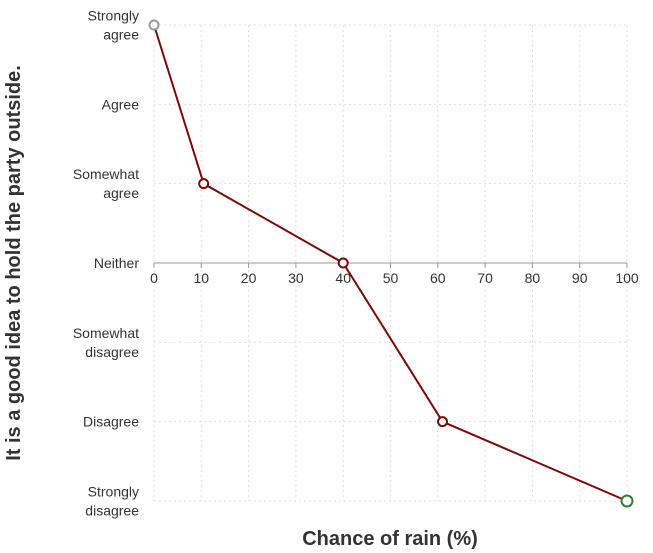 The width and height of the screenshot is (653, 553). Describe the element at coordinates (202, 278) in the screenshot. I see `x-tick-label: 10` at that location.